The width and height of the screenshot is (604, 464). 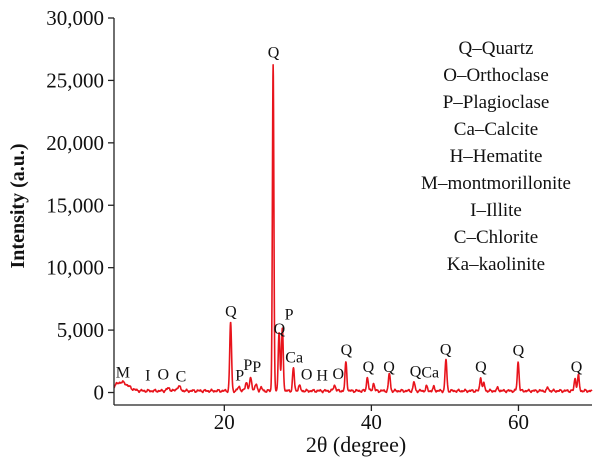 I want to click on peak-label: C, so click(x=181, y=376).